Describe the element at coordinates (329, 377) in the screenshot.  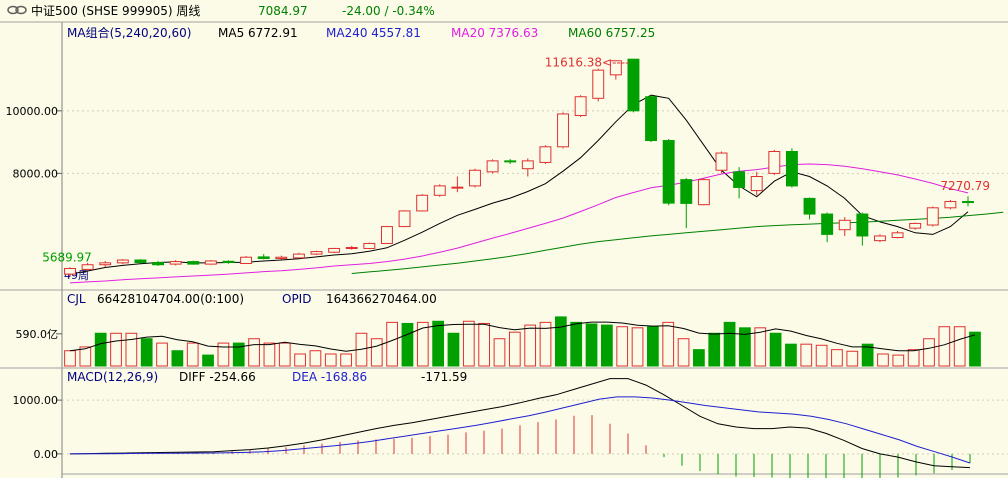
I see `macd-dea: DEA -168.86` at that location.